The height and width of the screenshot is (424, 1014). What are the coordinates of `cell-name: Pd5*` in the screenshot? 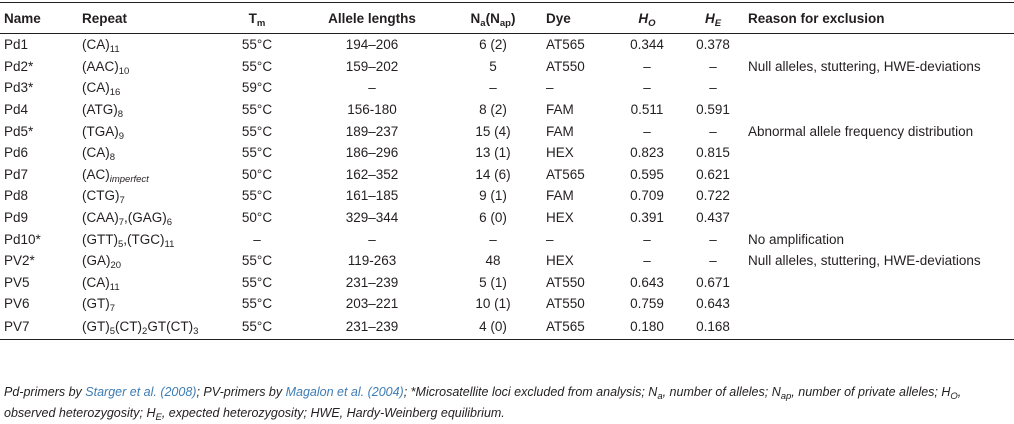 It's located at (19, 131).